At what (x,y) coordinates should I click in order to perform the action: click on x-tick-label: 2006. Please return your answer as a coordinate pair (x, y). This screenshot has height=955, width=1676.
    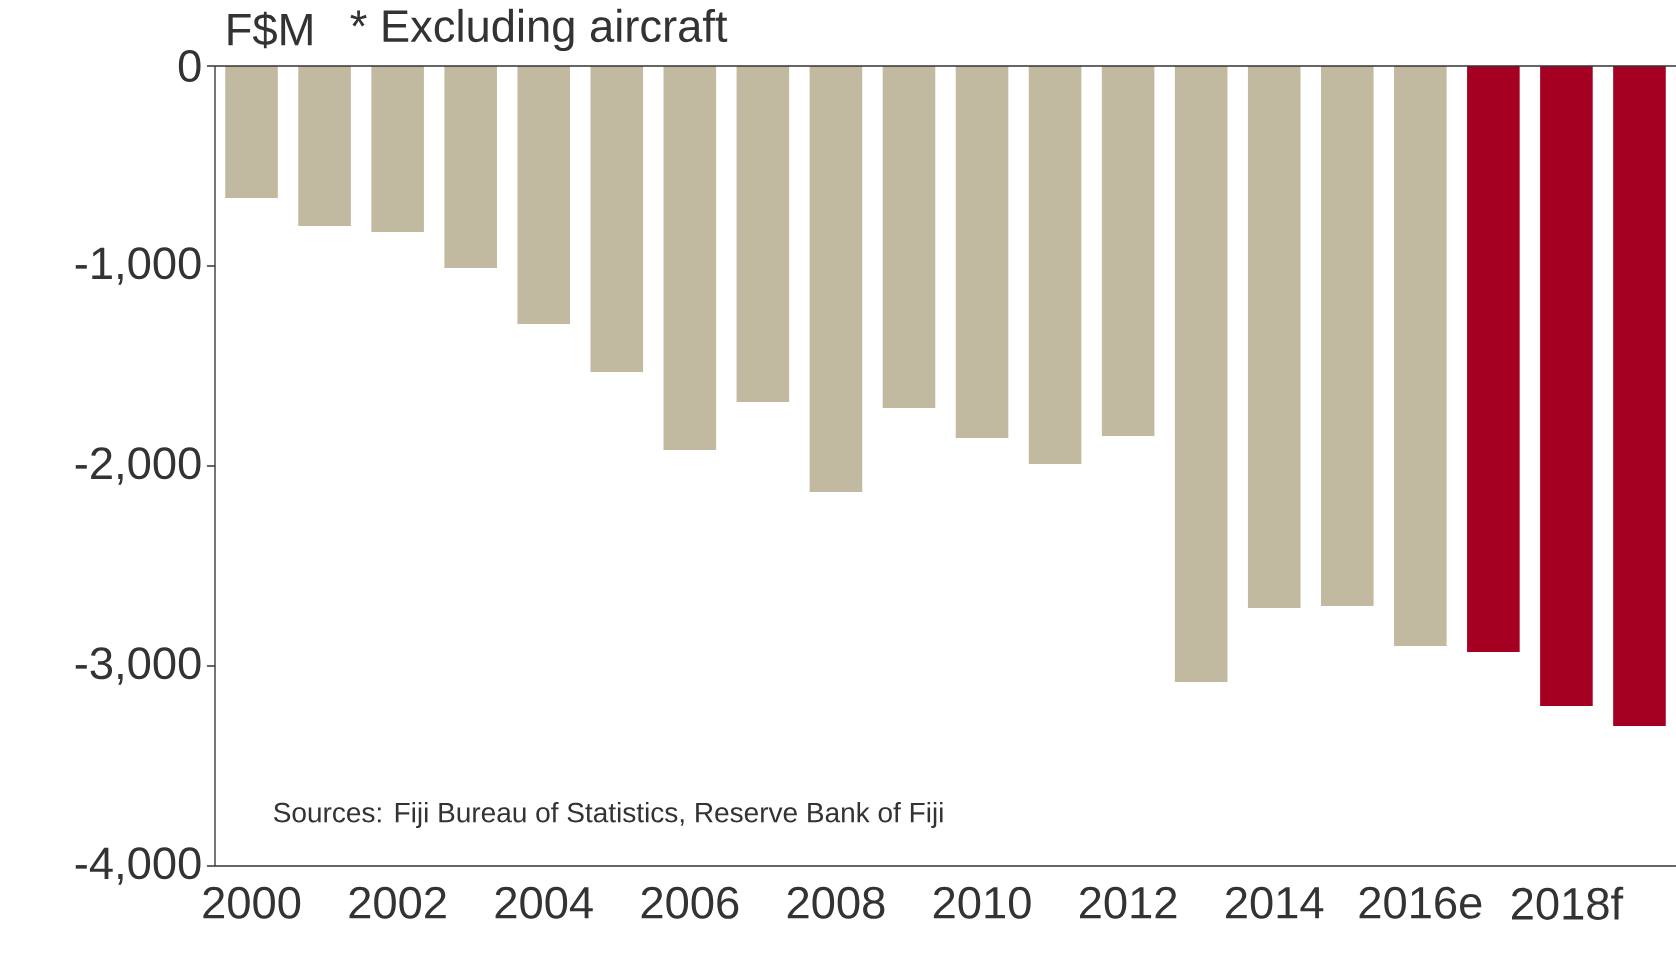
    Looking at the image, I should click on (690, 902).